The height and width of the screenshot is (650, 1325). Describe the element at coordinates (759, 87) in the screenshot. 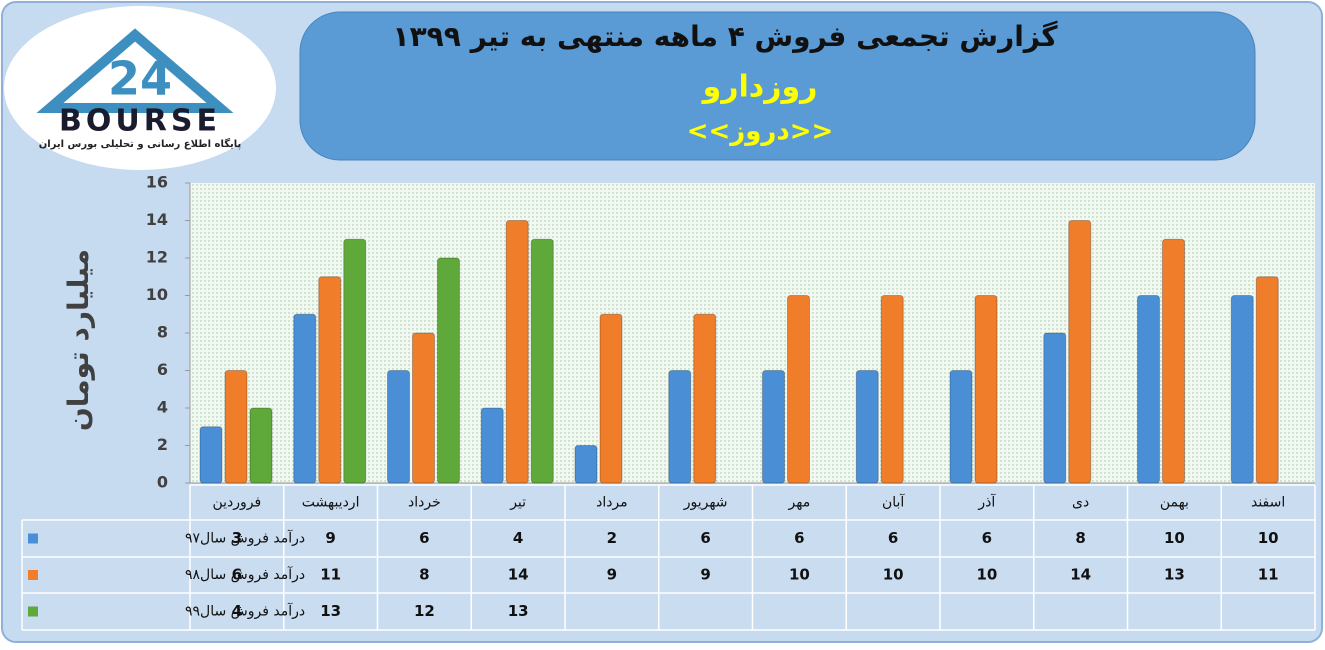

I see `chart-subtitle: روزدارو` at that location.